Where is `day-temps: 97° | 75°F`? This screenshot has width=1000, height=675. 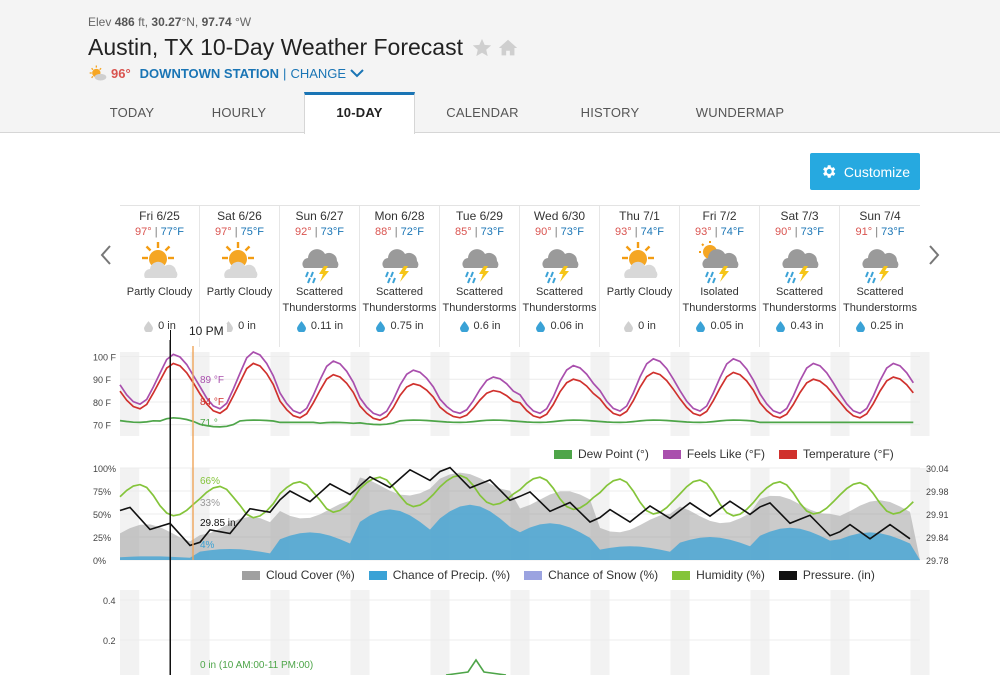
day-temps: 97° | 75°F is located at coordinates (239, 232).